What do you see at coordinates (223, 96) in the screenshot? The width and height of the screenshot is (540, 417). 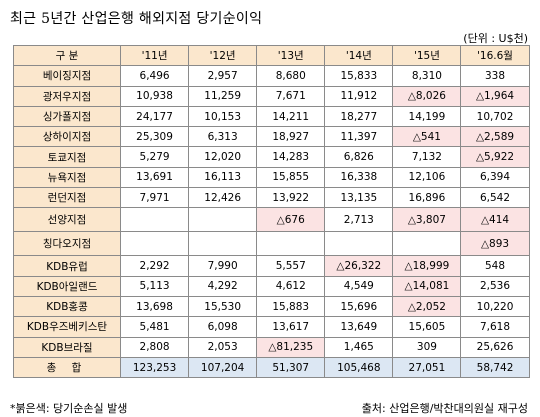 I see `value-cell: 11,259` at bounding box center [223, 96].